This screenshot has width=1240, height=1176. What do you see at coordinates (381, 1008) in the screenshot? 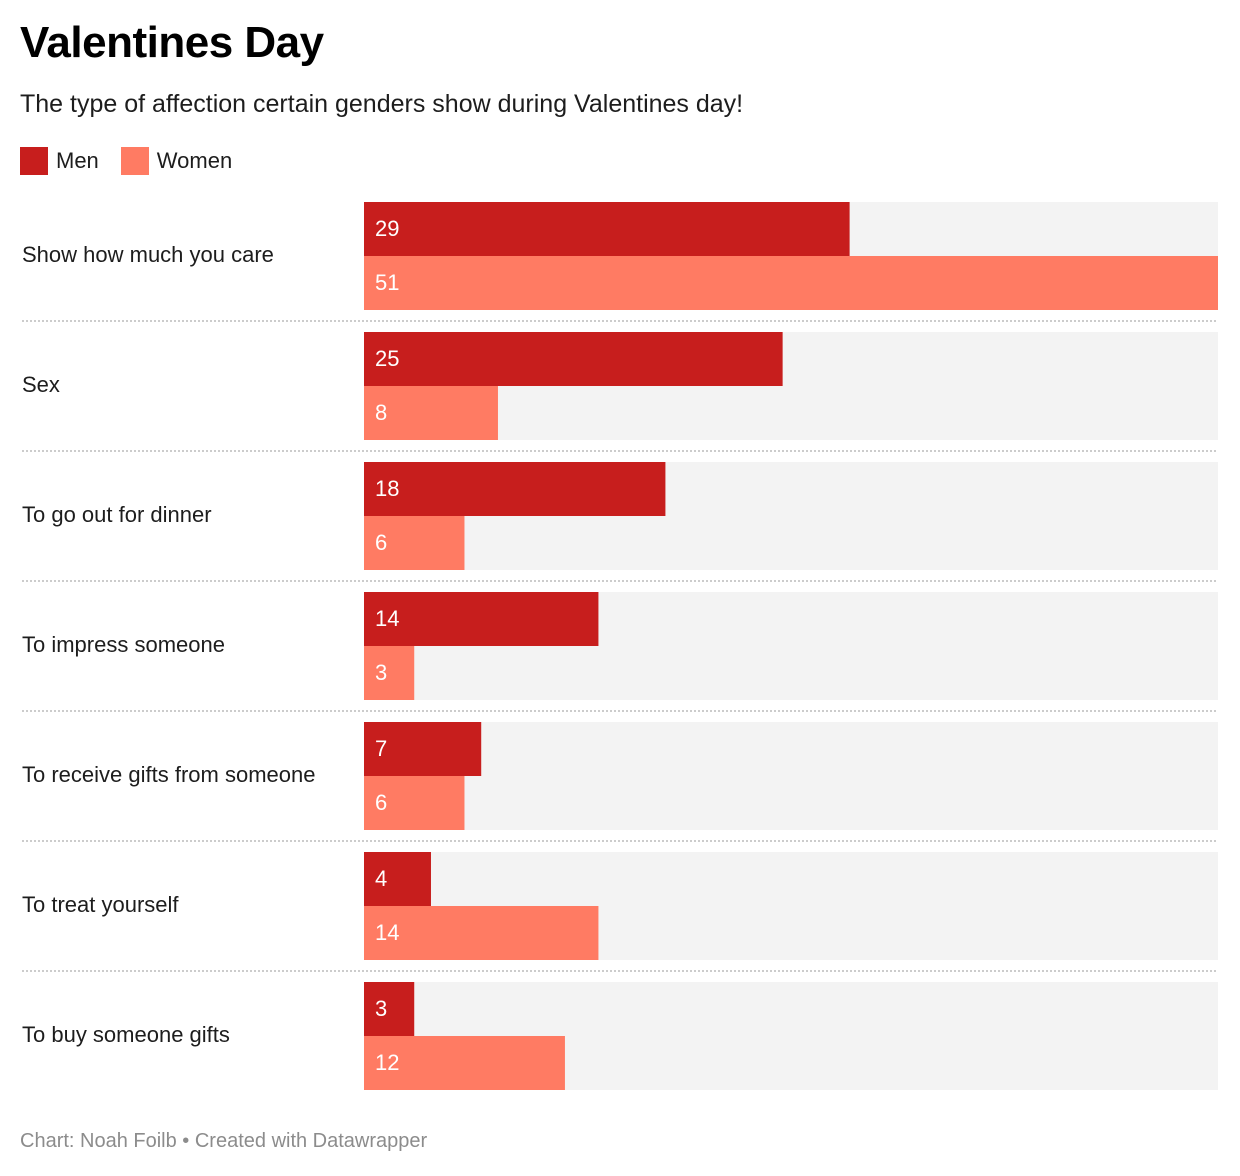
I see `data-label-men: 3` at bounding box center [381, 1008].